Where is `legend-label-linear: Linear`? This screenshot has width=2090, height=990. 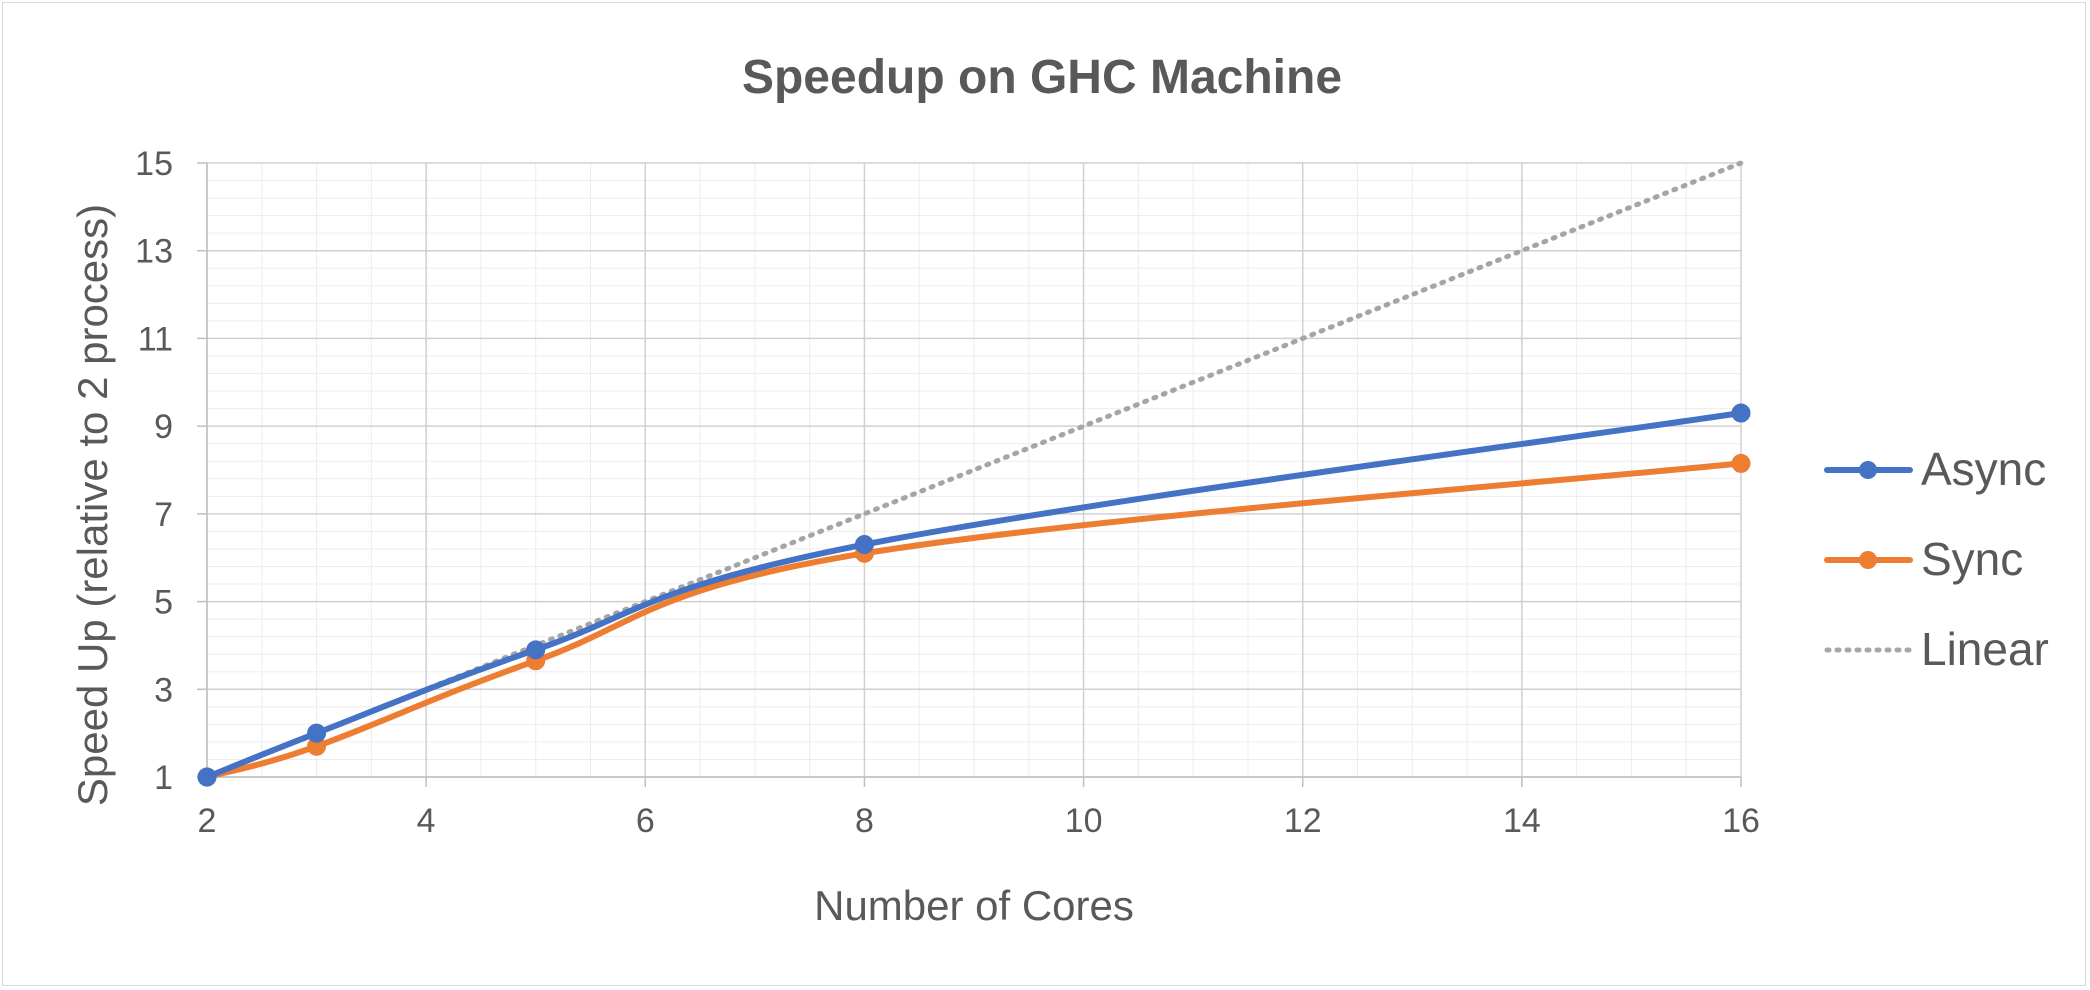 legend-label-linear: Linear is located at coordinates (1985, 649).